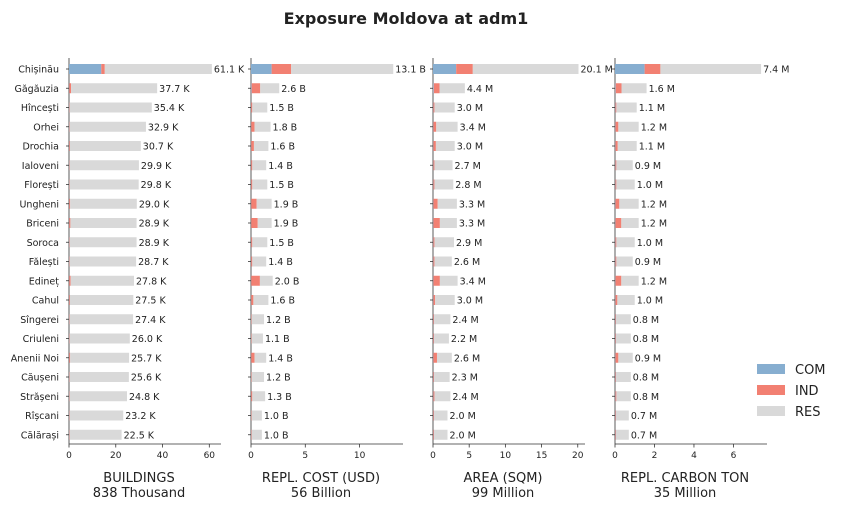  I want to click on bar-res-ungheni, so click(447, 203).